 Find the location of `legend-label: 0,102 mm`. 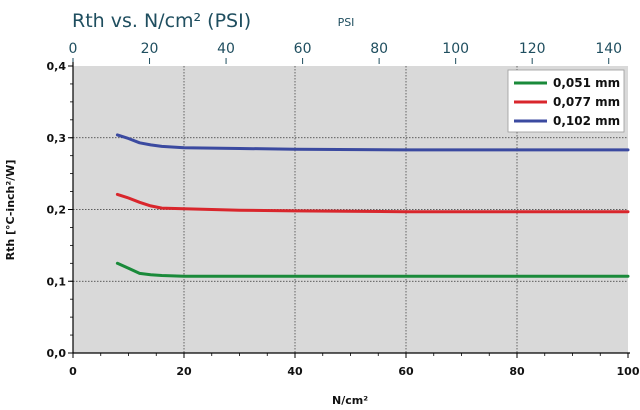

legend-label: 0,102 mm is located at coordinates (586, 121).